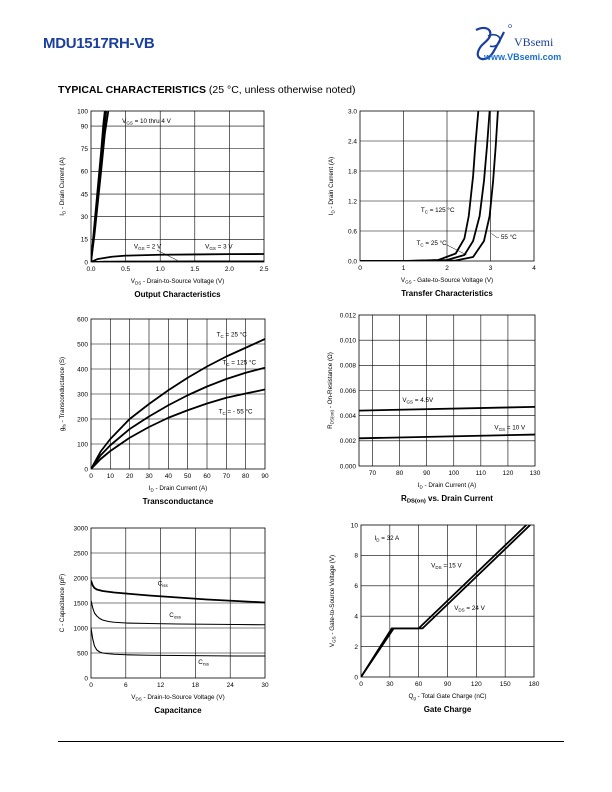  What do you see at coordinates (82, 319) in the screenshot?
I see `y-tick-label: 600` at bounding box center [82, 319].